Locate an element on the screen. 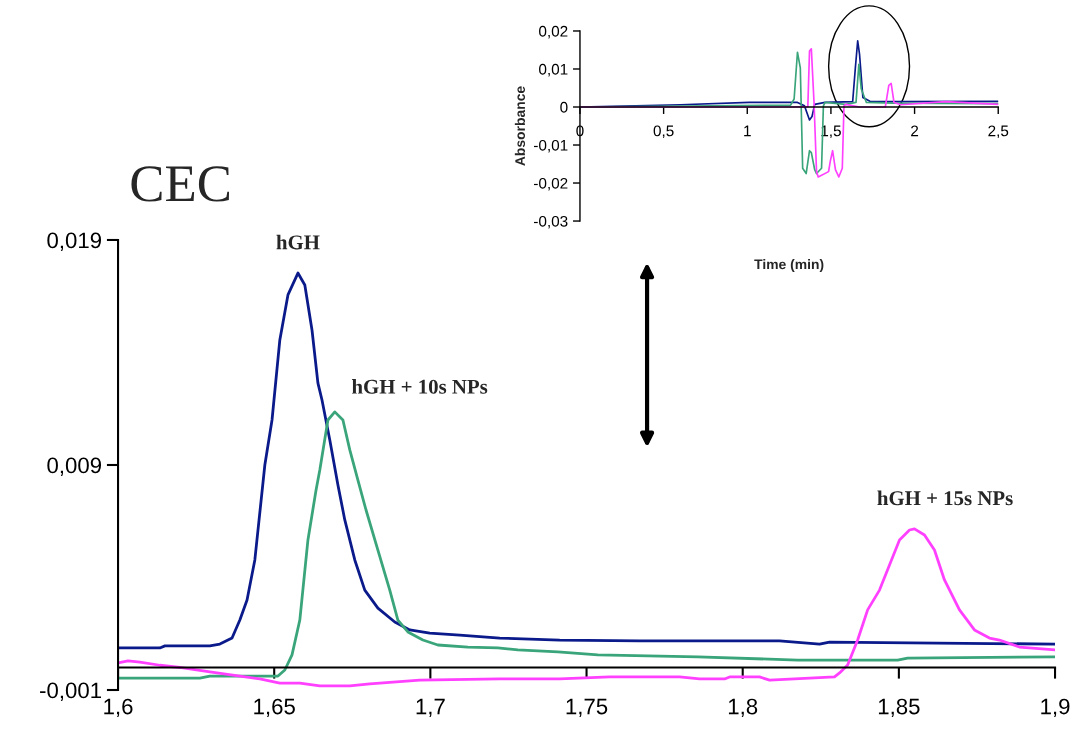 The height and width of the screenshot is (729, 1078). x-tick-label: 2,5 is located at coordinates (998, 132).